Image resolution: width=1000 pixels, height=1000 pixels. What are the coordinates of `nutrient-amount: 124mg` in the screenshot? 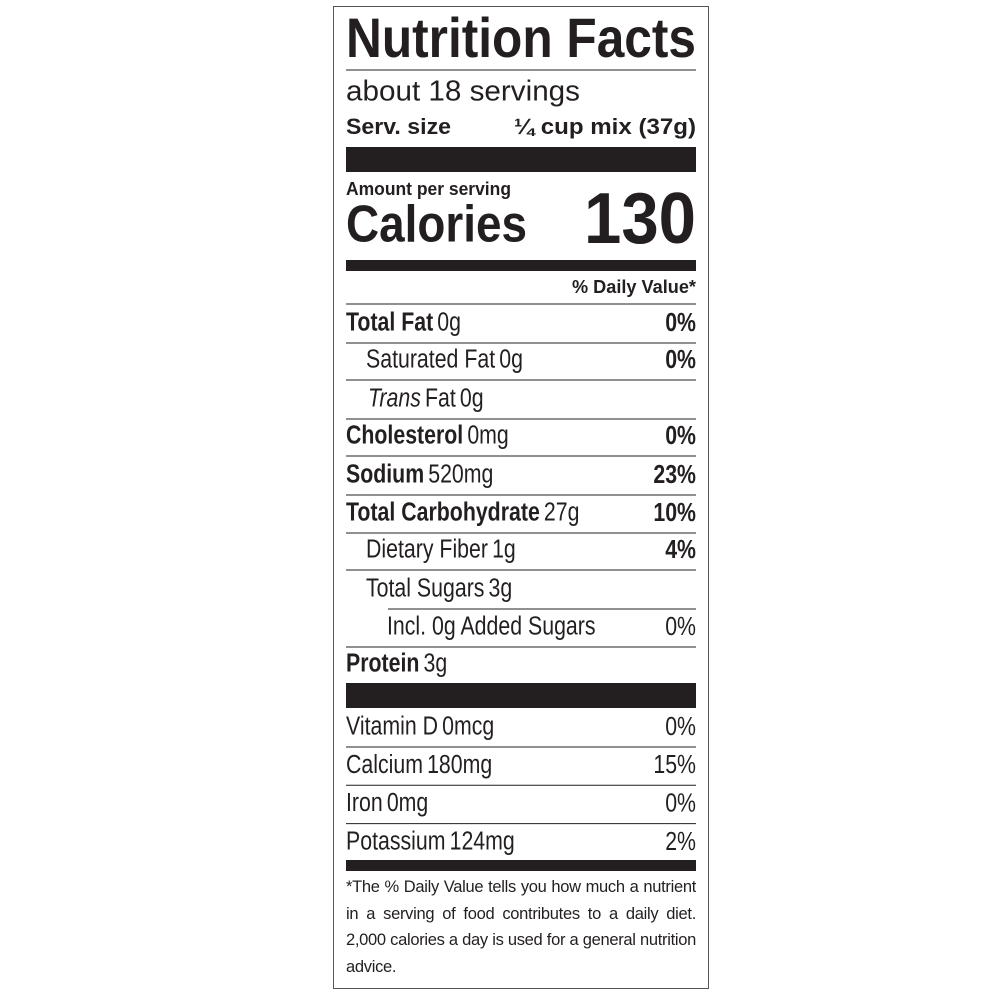 It's located at (482, 842).